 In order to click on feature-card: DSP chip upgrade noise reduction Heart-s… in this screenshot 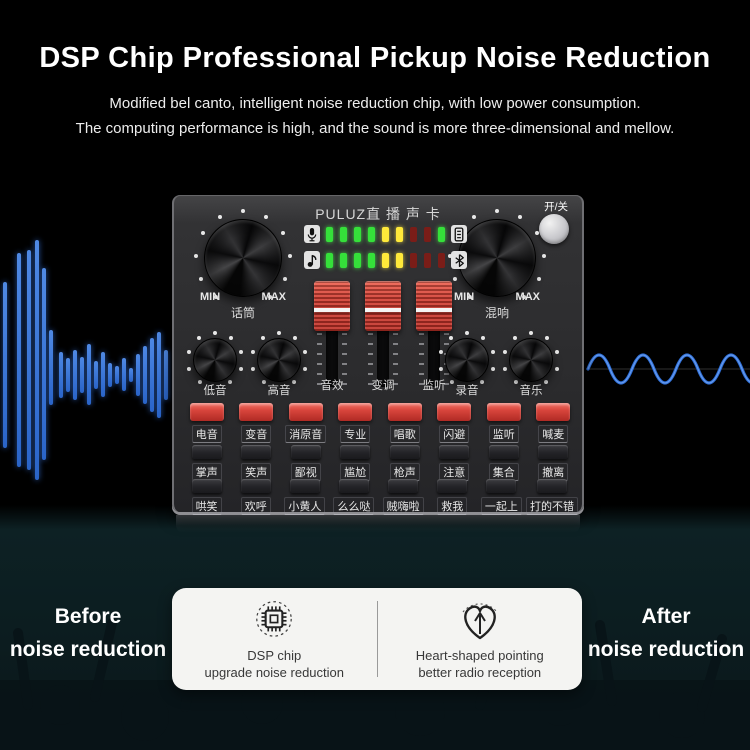, I will do `click(377, 639)`.